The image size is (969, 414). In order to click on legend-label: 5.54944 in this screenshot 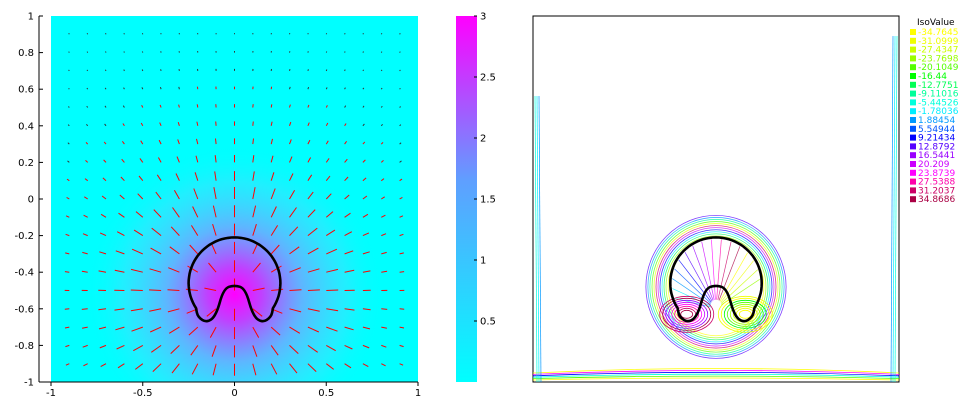, I will do `click(936, 130)`.